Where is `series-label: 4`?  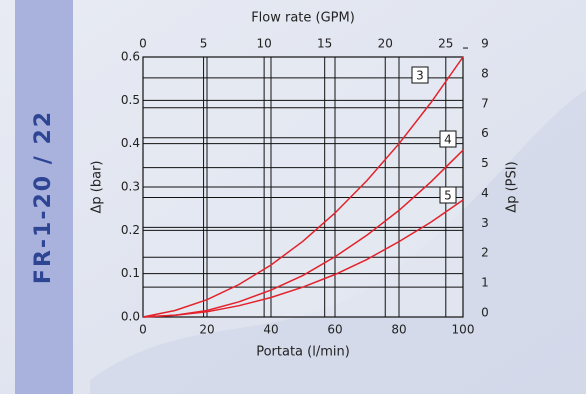 series-label: 4 is located at coordinates (448, 140).